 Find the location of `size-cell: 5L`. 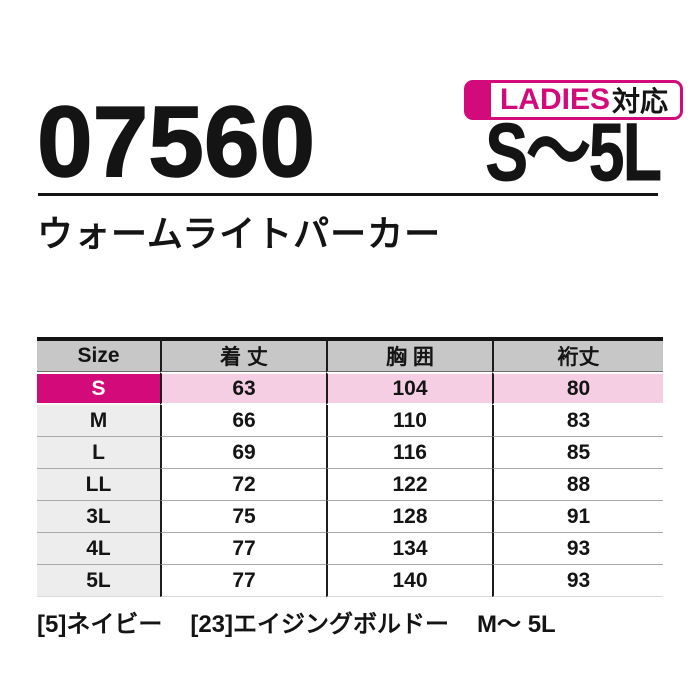

size-cell: 5L is located at coordinates (98, 581).